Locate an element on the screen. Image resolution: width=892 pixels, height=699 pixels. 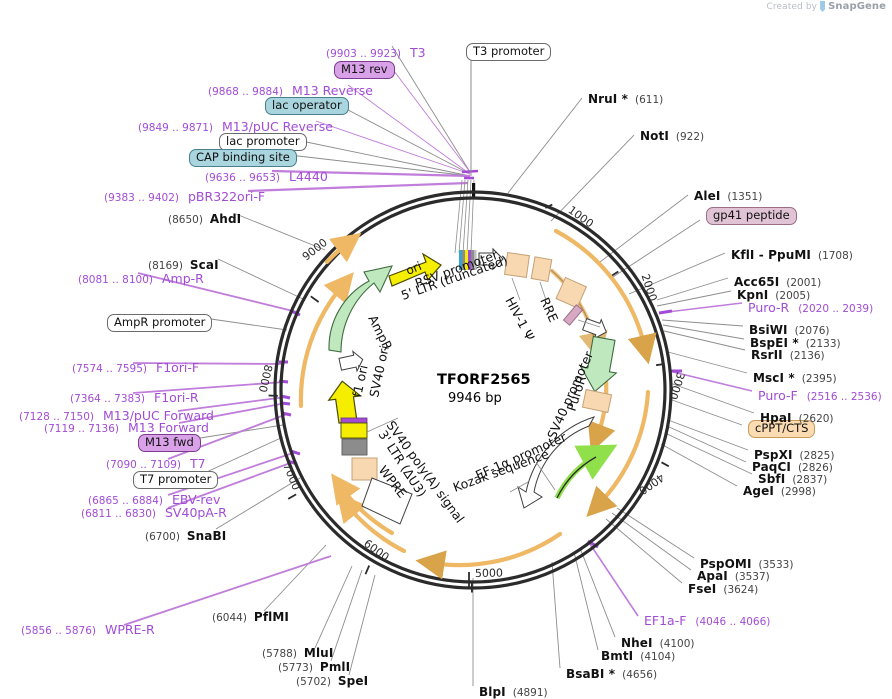
primer-range: (9903 .. 9923) is located at coordinates (363, 54).